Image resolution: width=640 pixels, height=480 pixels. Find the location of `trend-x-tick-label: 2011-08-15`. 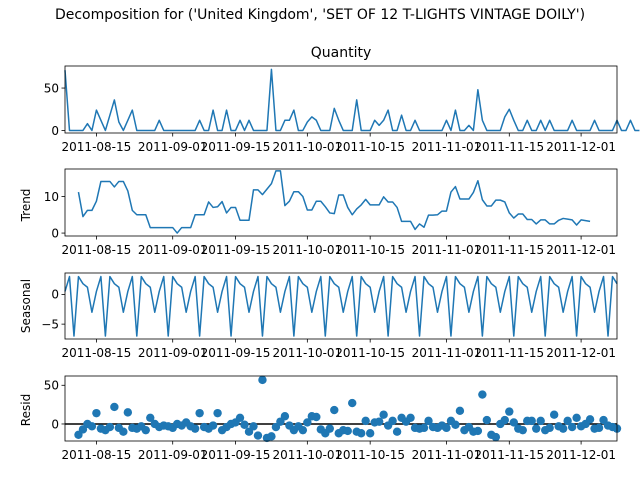

trend-x-tick-label: 2011-08-15 is located at coordinates (97, 250).